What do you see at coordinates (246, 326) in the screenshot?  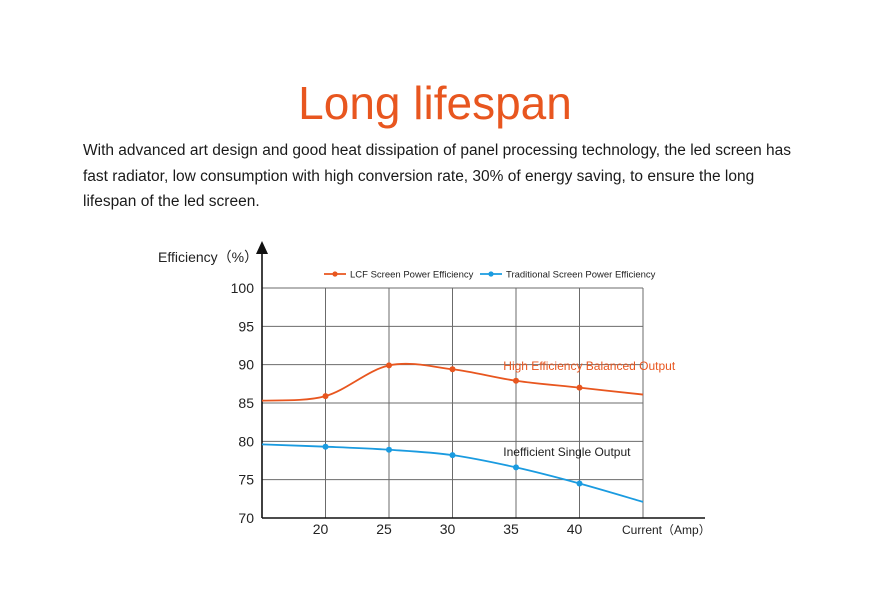 I see `y-tick-label: 95` at bounding box center [246, 326].